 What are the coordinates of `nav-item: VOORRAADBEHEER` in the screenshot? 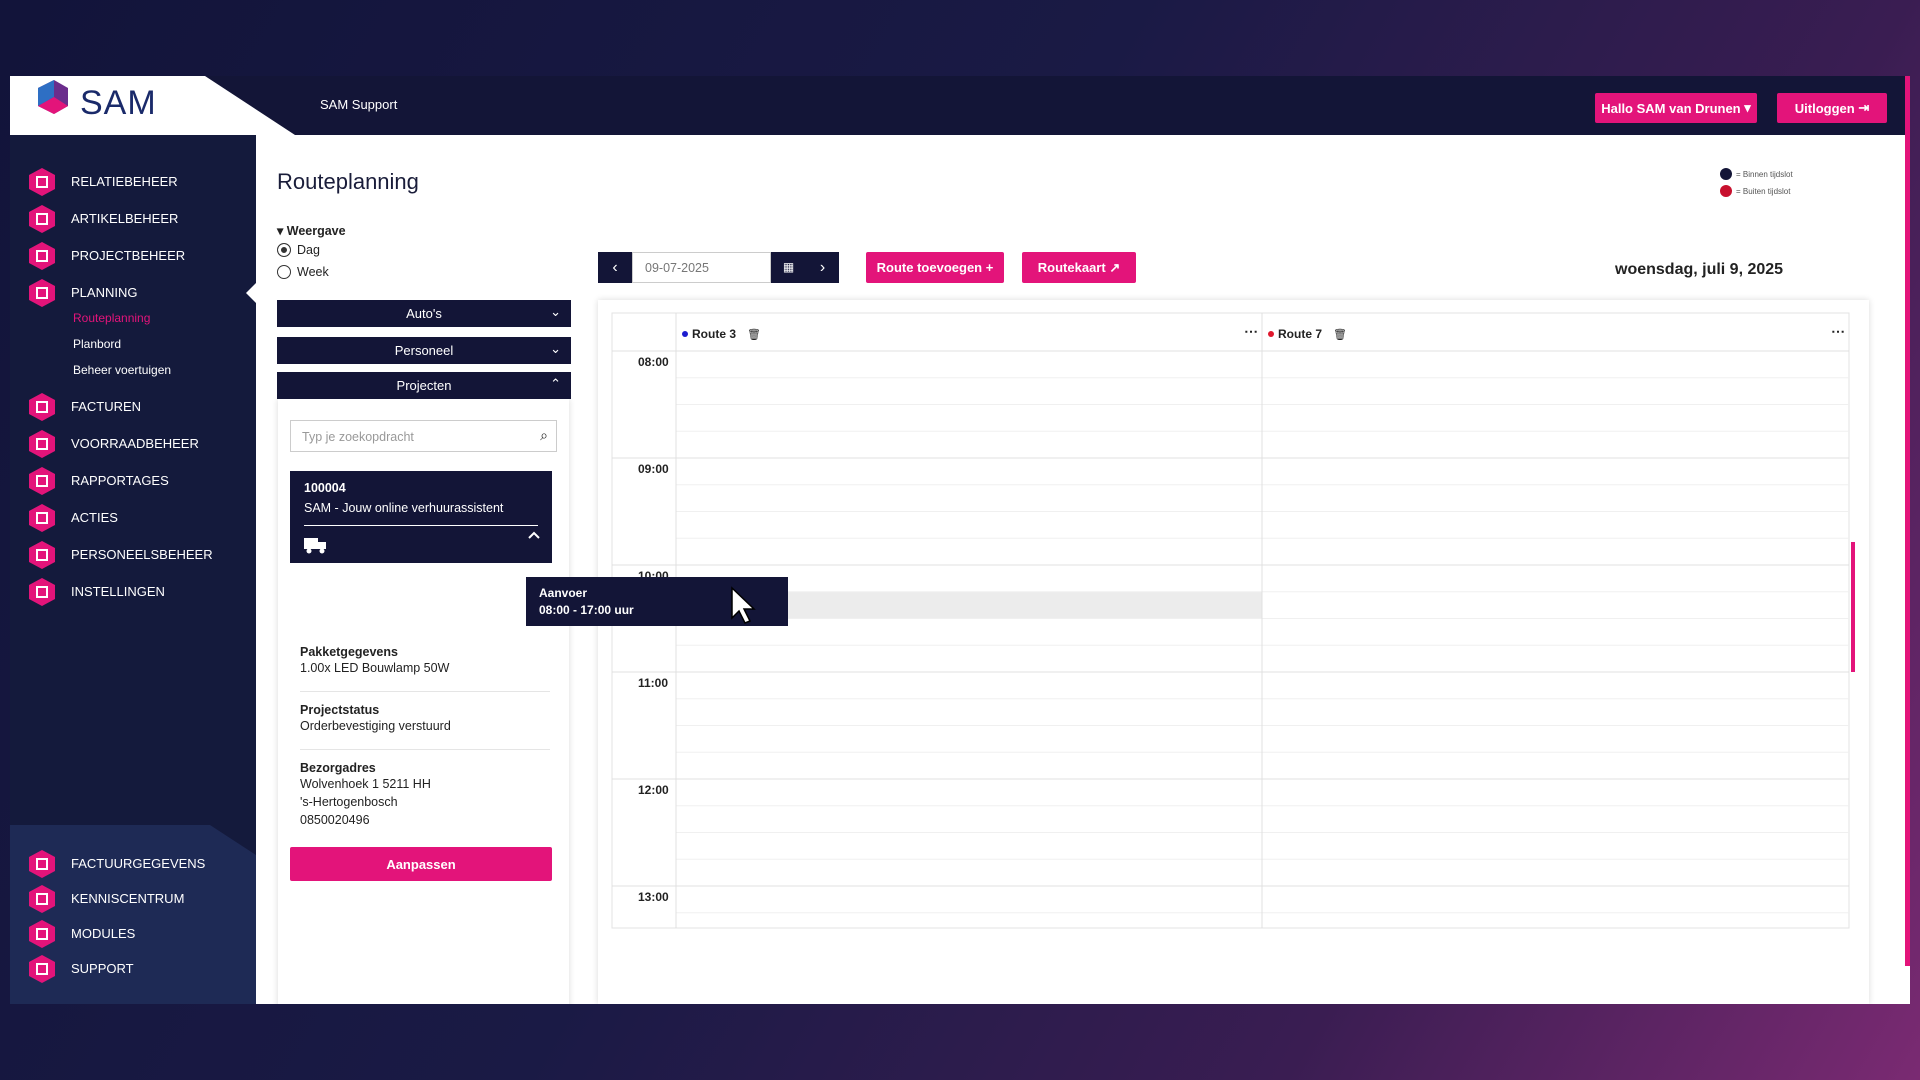 It's located at (135, 443).